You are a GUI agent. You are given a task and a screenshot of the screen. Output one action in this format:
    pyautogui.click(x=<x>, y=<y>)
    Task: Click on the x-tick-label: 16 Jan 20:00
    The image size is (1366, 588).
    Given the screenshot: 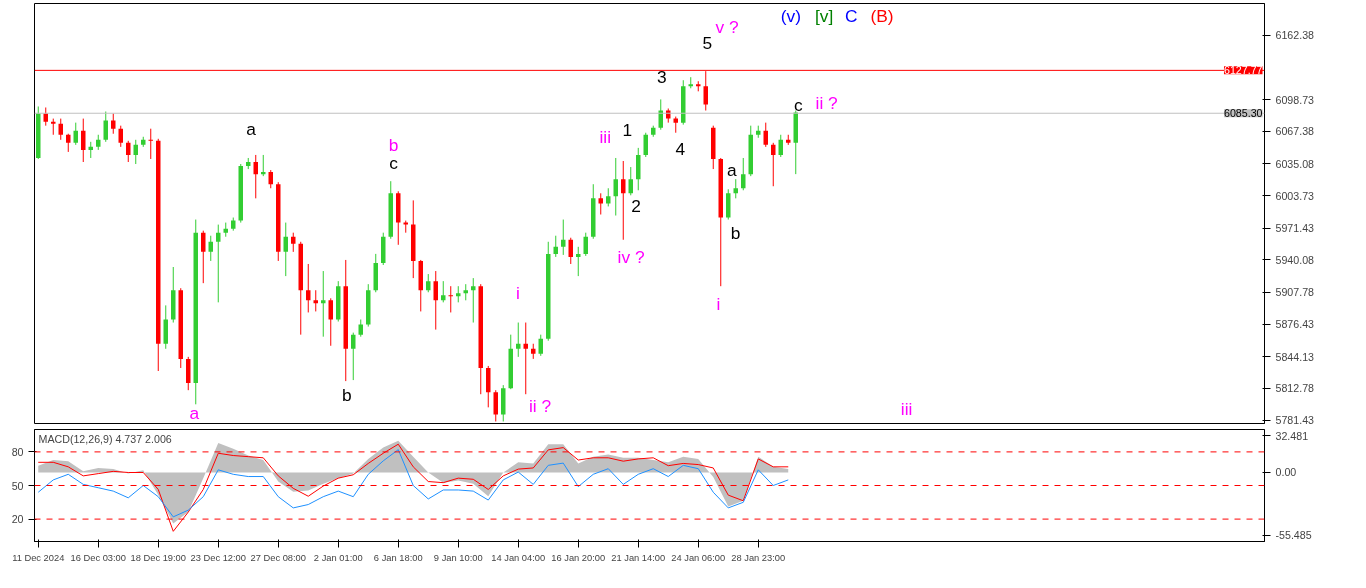 What is the action you would take?
    pyautogui.click(x=578, y=557)
    